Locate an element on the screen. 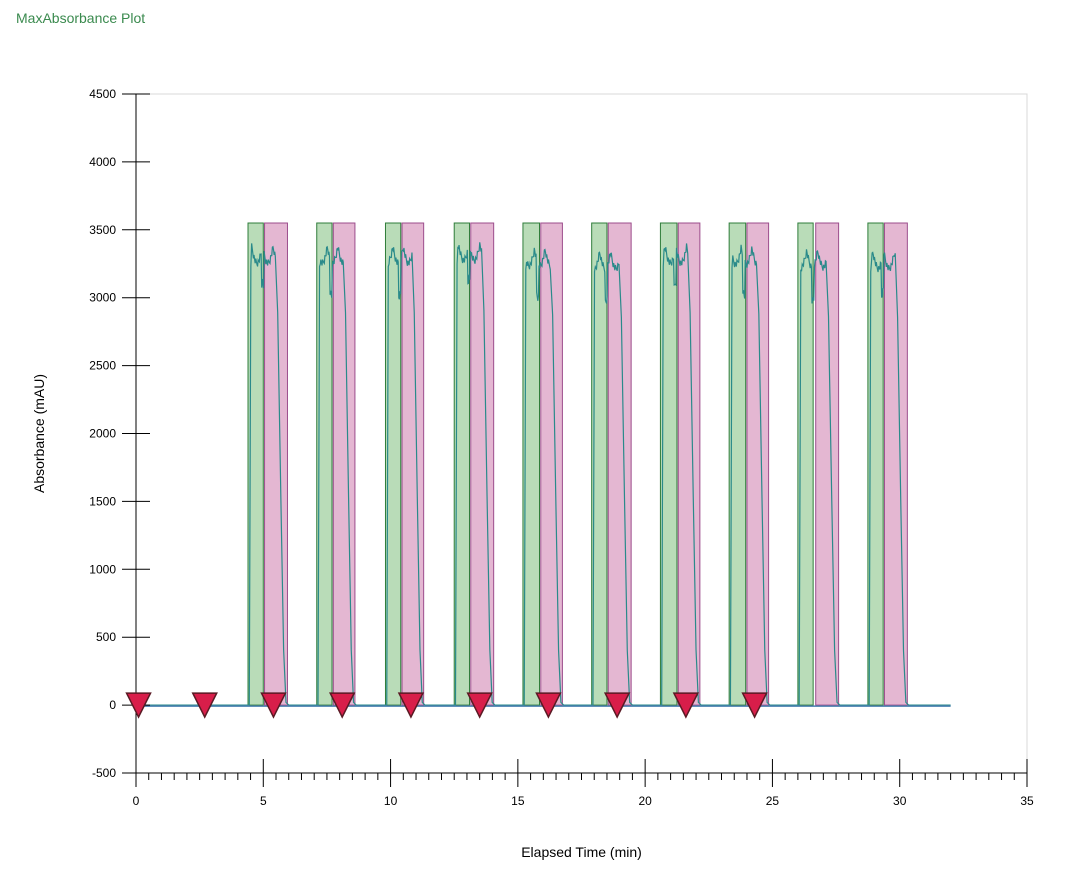 The height and width of the screenshot is (878, 1068). x-tick-label: 20 is located at coordinates (645, 801).